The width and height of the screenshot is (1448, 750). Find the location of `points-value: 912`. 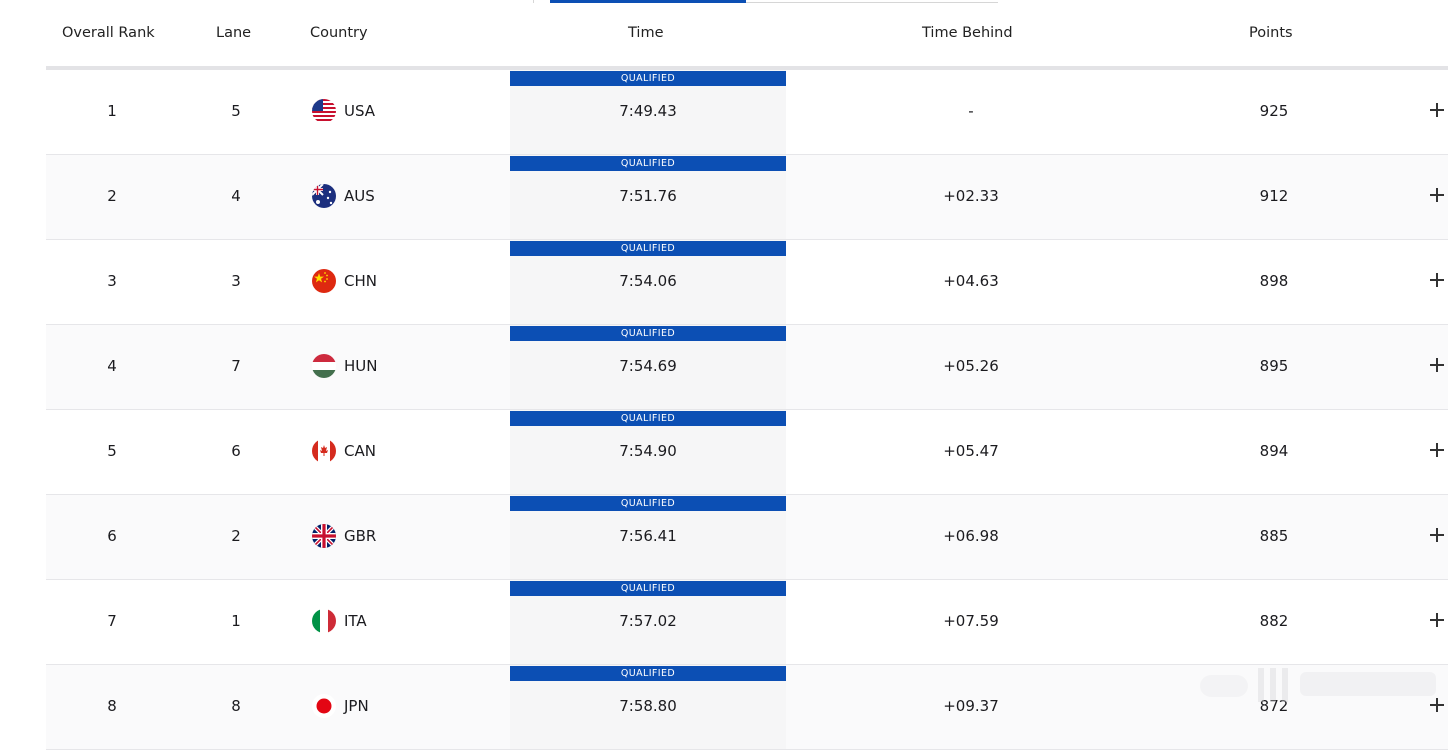

points-value: 912 is located at coordinates (1274, 196).